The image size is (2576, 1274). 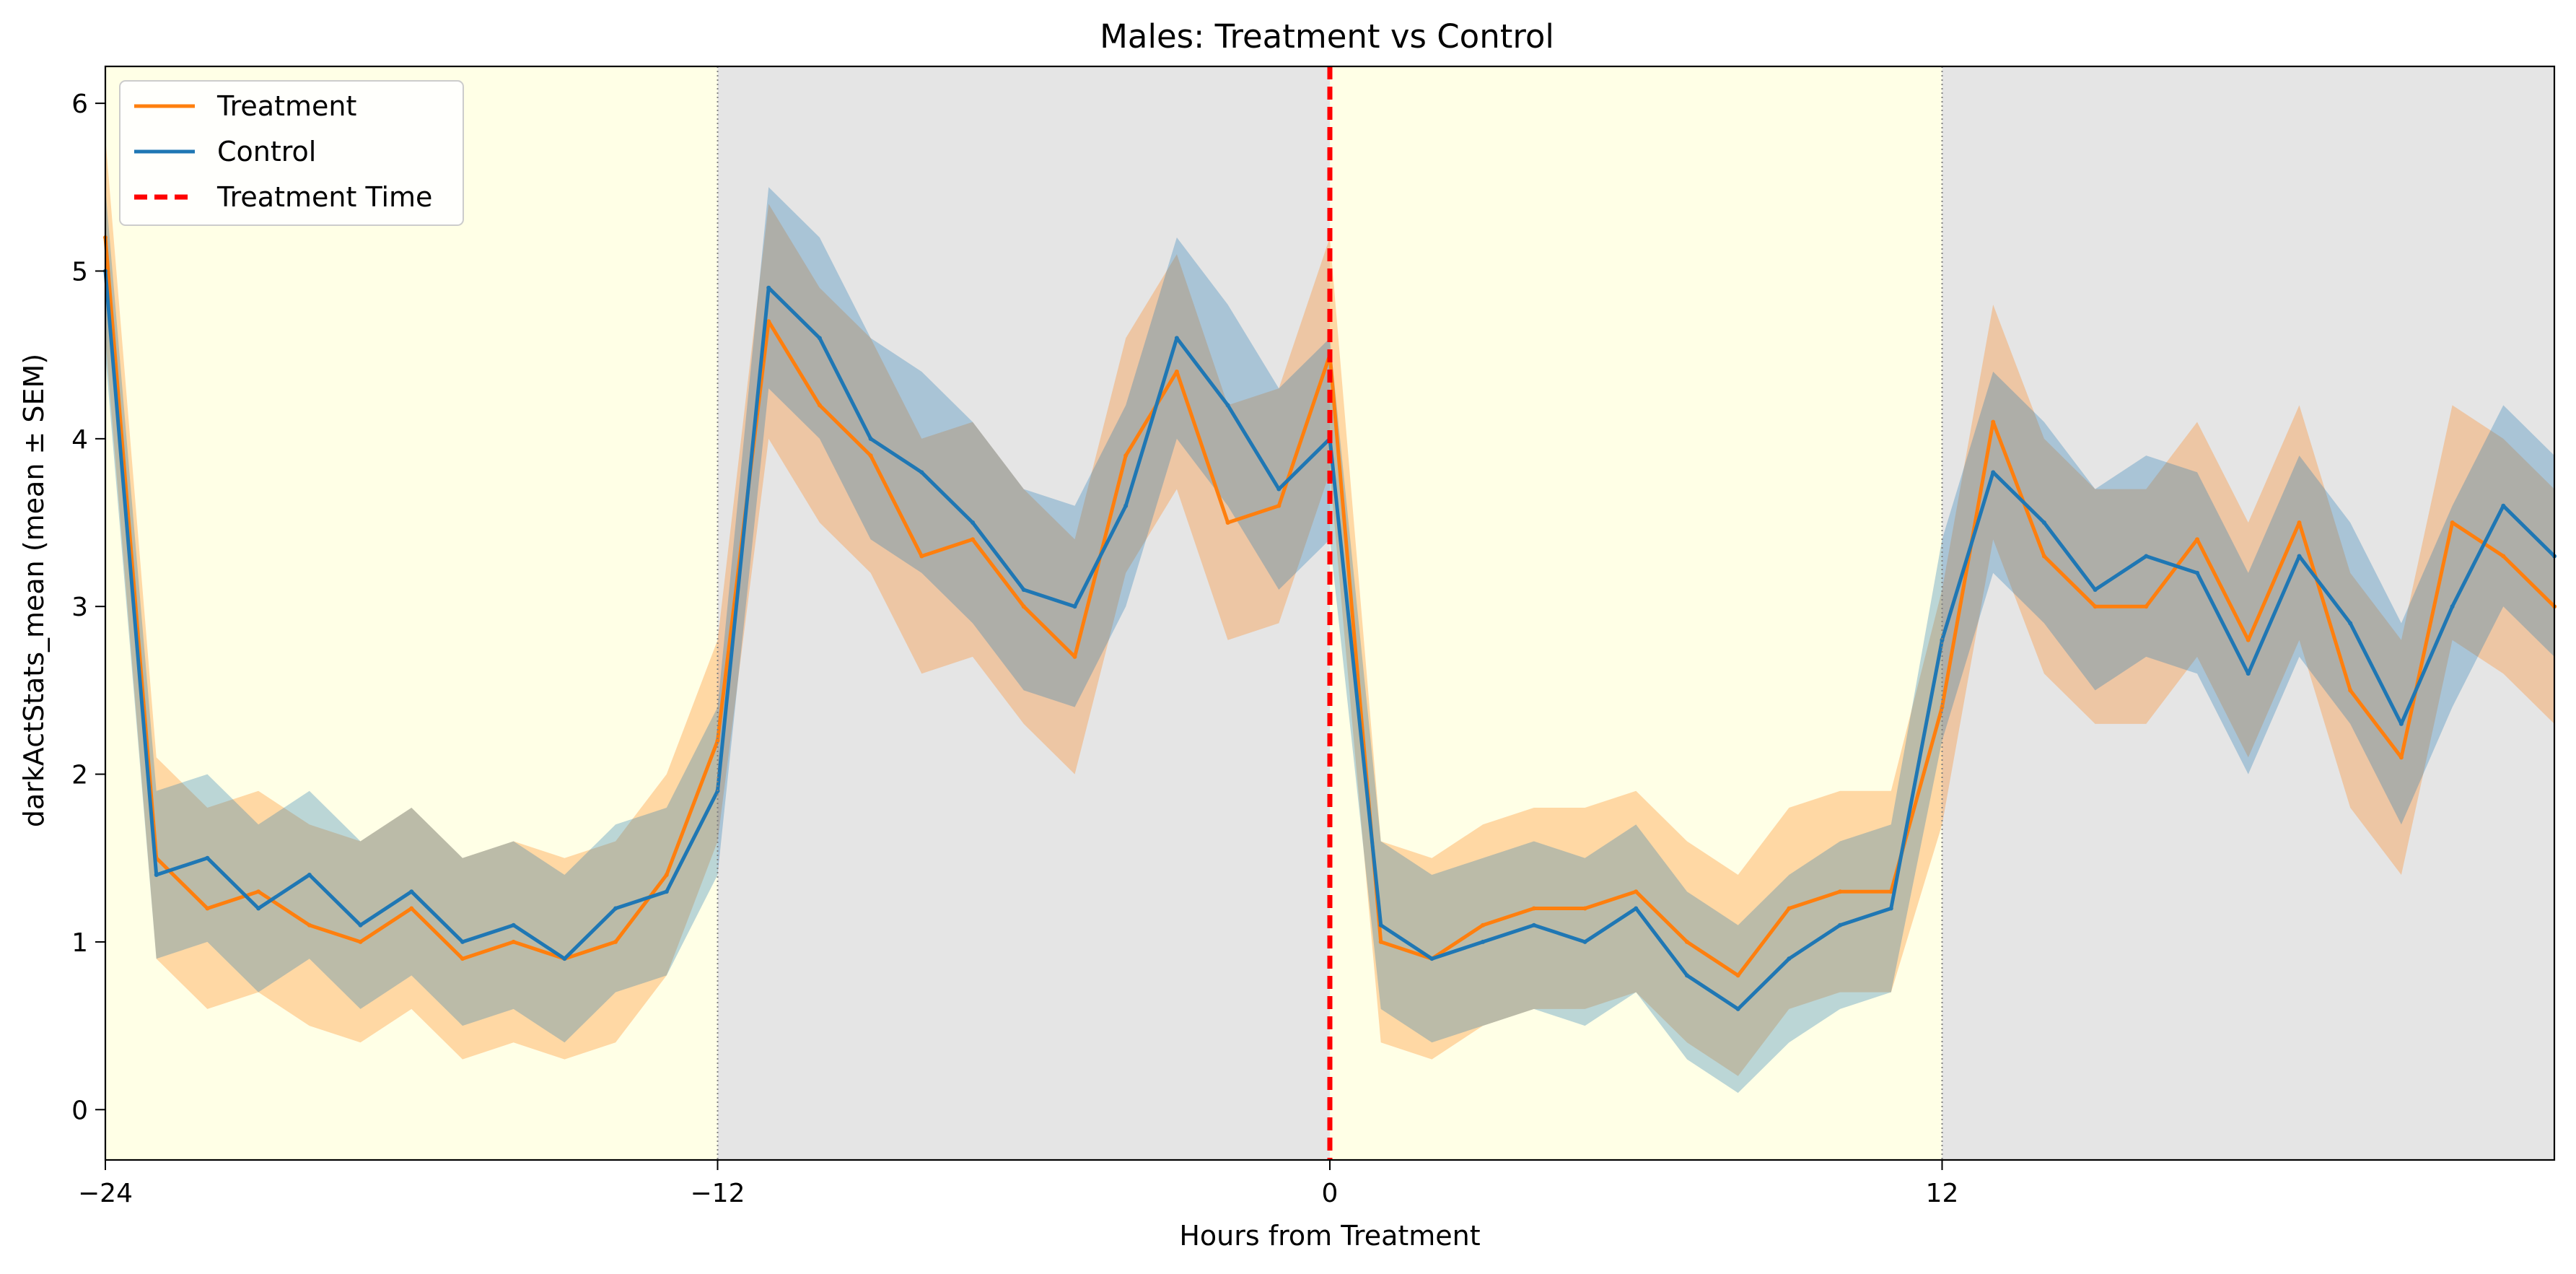 What do you see at coordinates (79, 607) in the screenshot?
I see `y-tick-label: 3` at bounding box center [79, 607].